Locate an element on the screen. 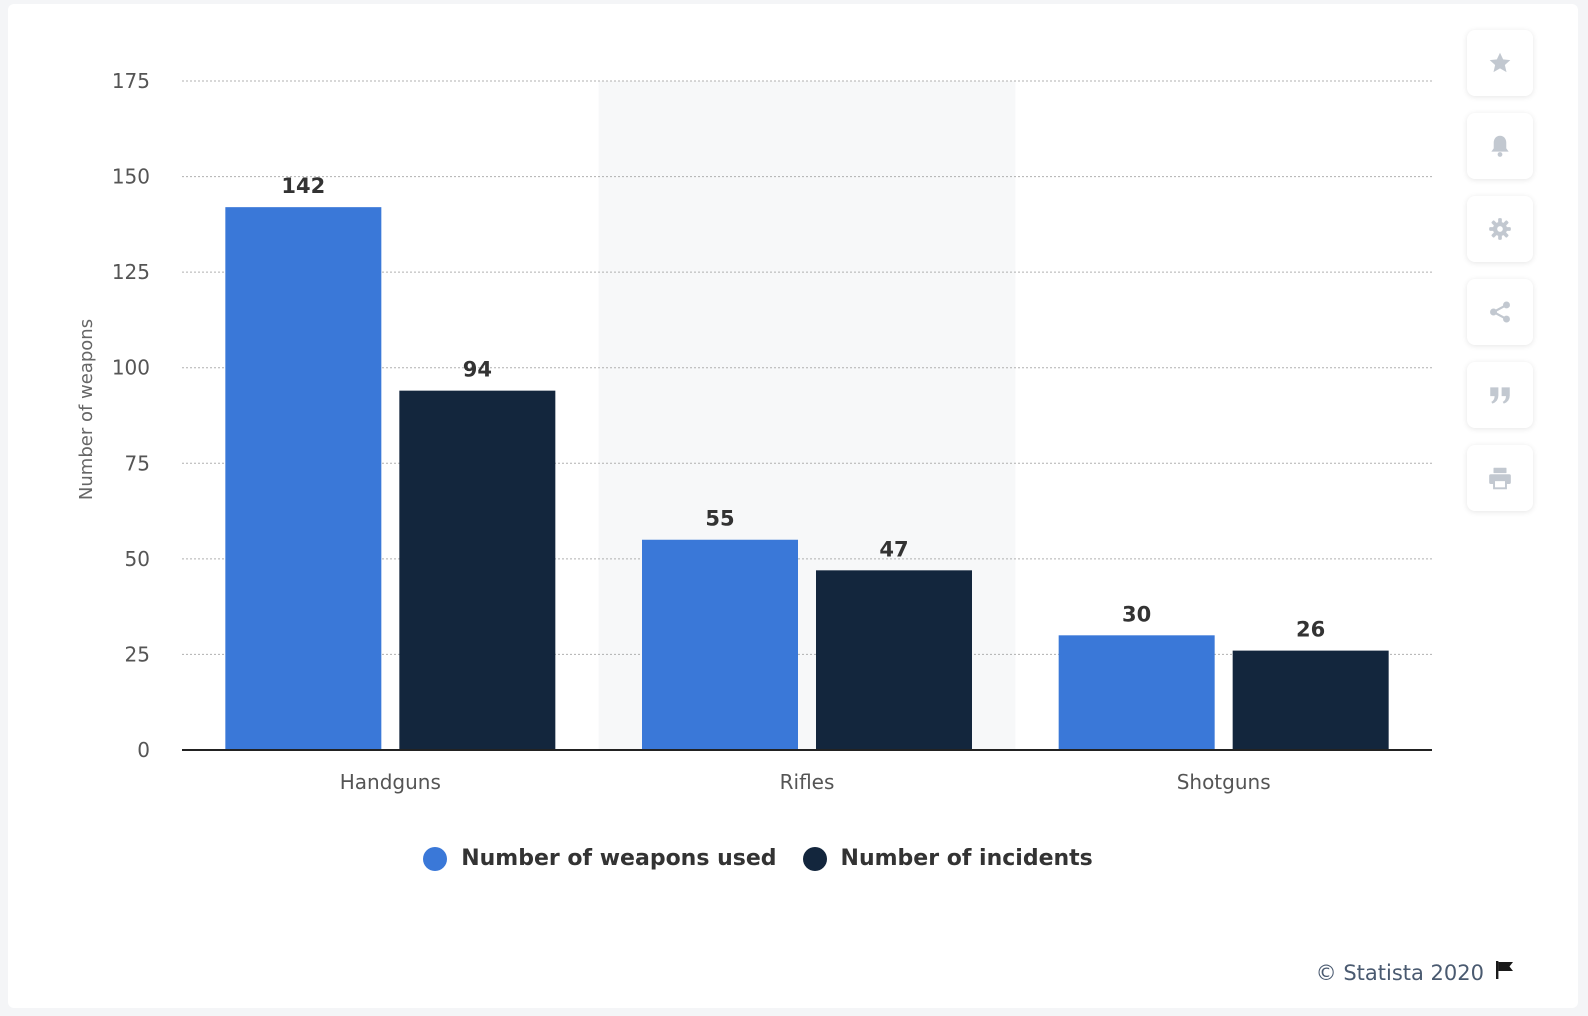 The width and height of the screenshot is (1588, 1016). y-tick-label: 150 is located at coordinates (131, 177).